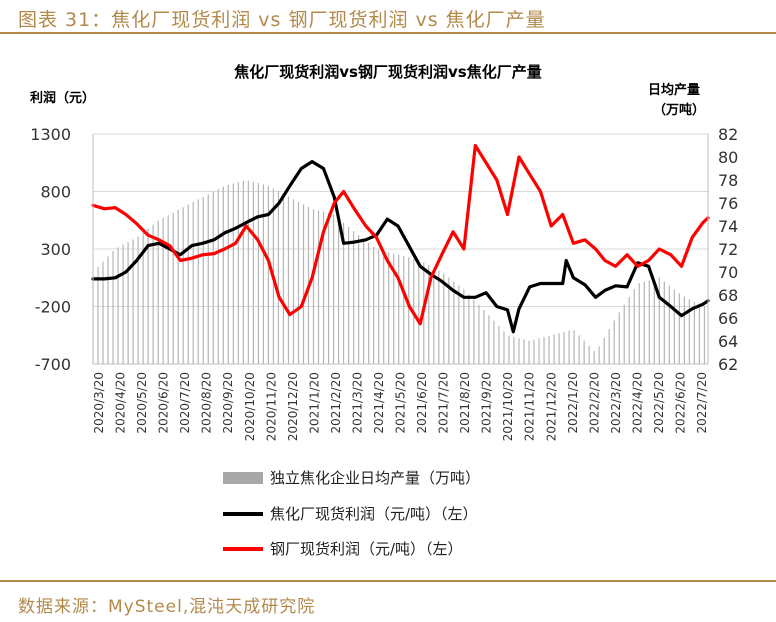 This screenshot has width=776, height=622. Describe the element at coordinates (207, 403) in the screenshot. I see `x-tick-label: 2020/8/20` at that location.